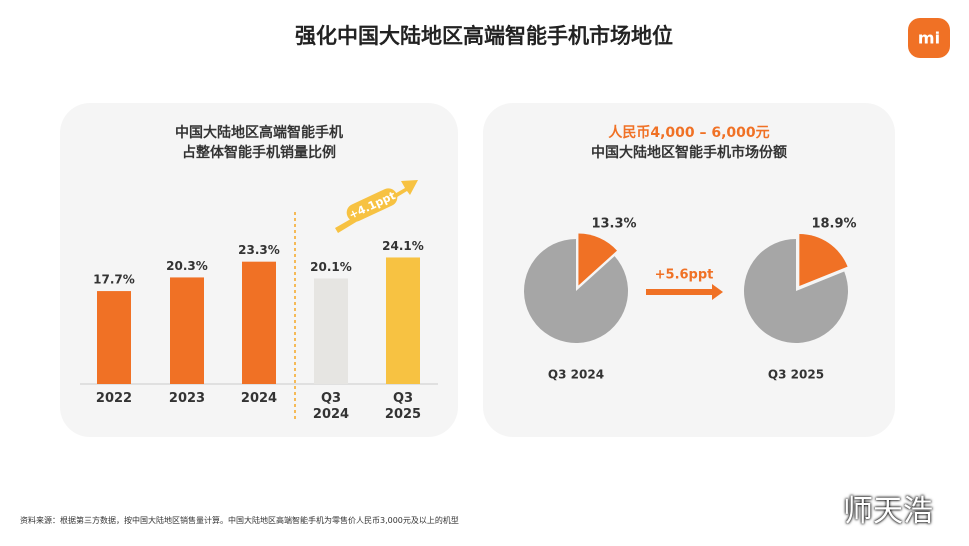 This screenshot has width=969, height=546. What do you see at coordinates (187, 266) in the screenshot?
I see `value-label: 20.3%` at bounding box center [187, 266].